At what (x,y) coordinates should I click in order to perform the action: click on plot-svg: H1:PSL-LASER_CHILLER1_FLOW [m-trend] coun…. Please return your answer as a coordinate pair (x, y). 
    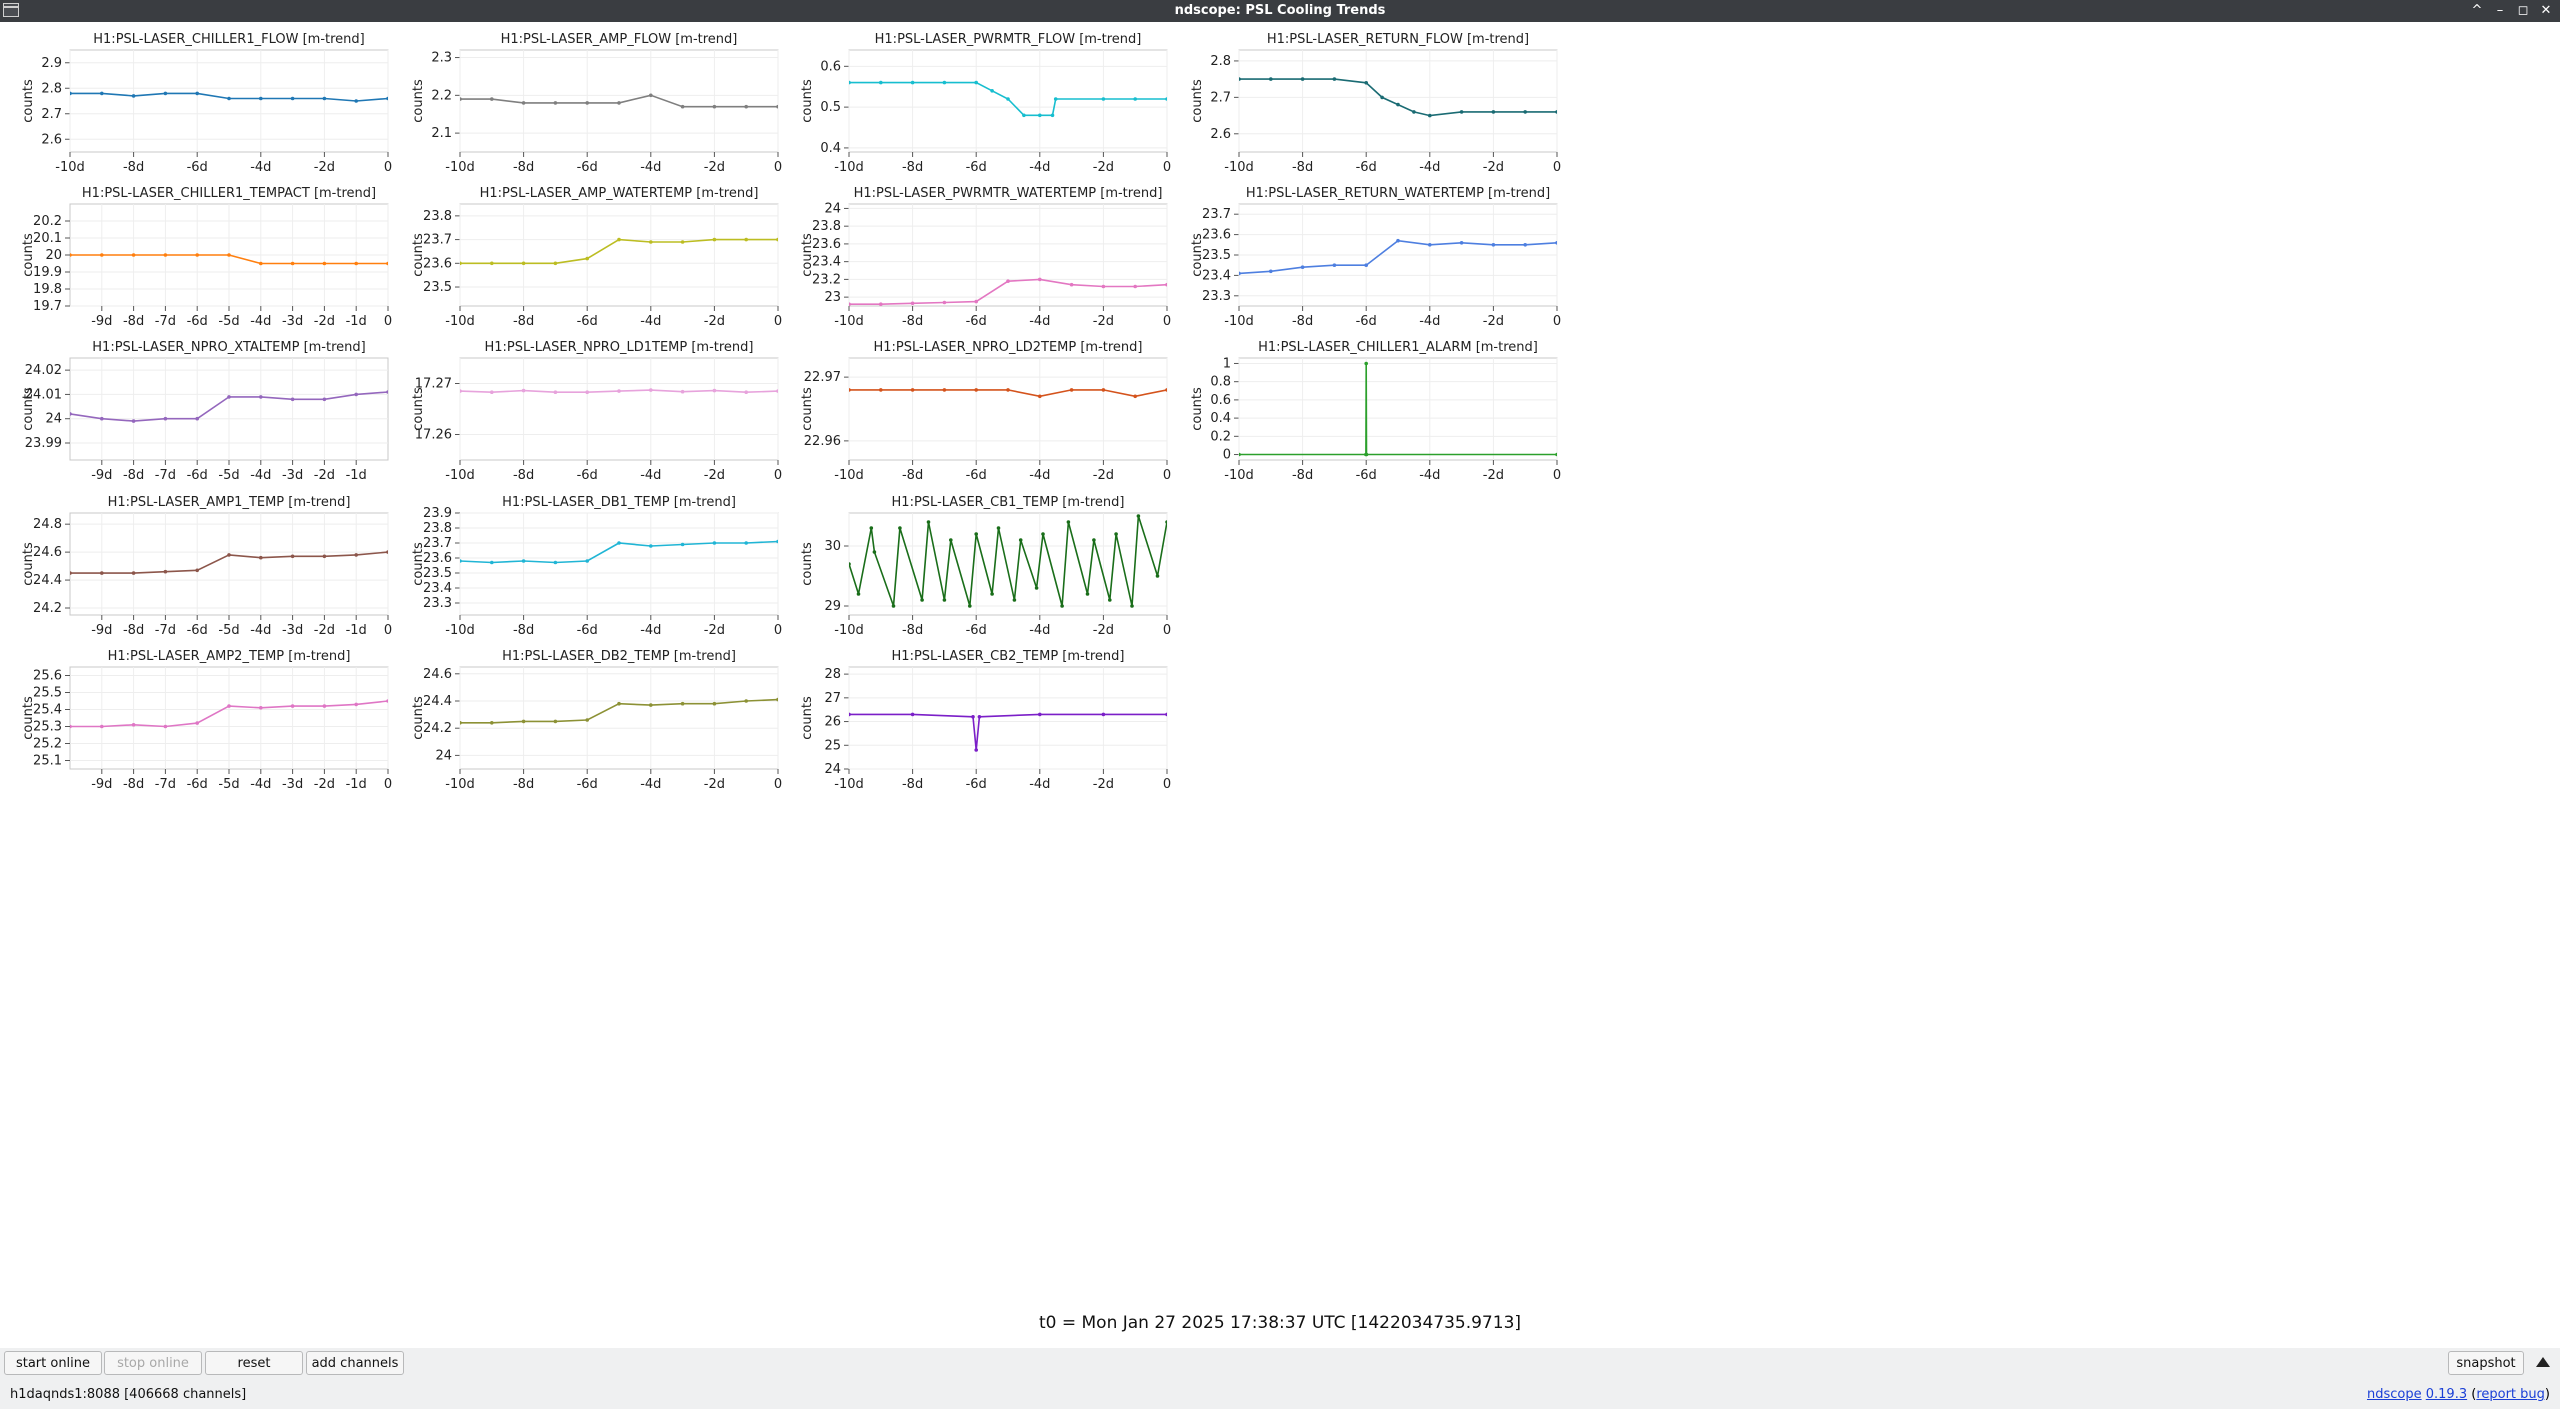
    Looking at the image, I should click on (201, 103).